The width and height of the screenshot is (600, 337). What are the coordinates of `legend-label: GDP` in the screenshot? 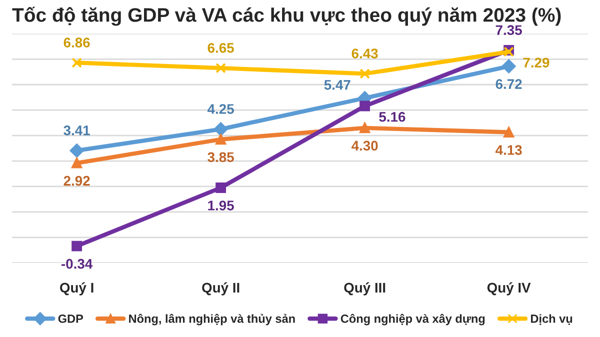 It's located at (71, 318).